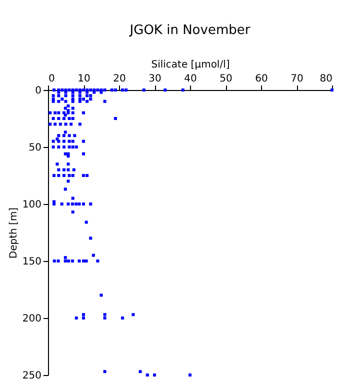  Describe the element at coordinates (32, 262) in the screenshot. I see `y-tick-label: 150` at that location.